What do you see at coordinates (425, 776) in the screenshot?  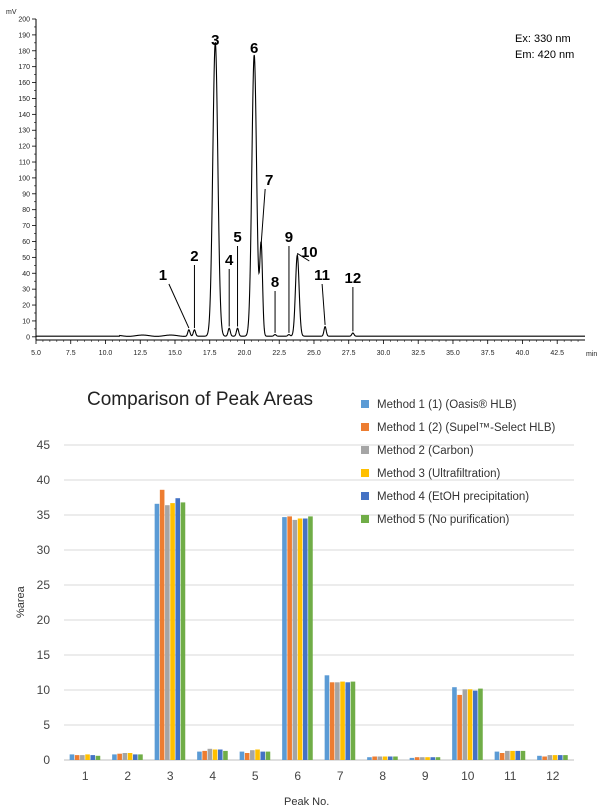 I see `bar-x-tick-label: 9` at bounding box center [425, 776].